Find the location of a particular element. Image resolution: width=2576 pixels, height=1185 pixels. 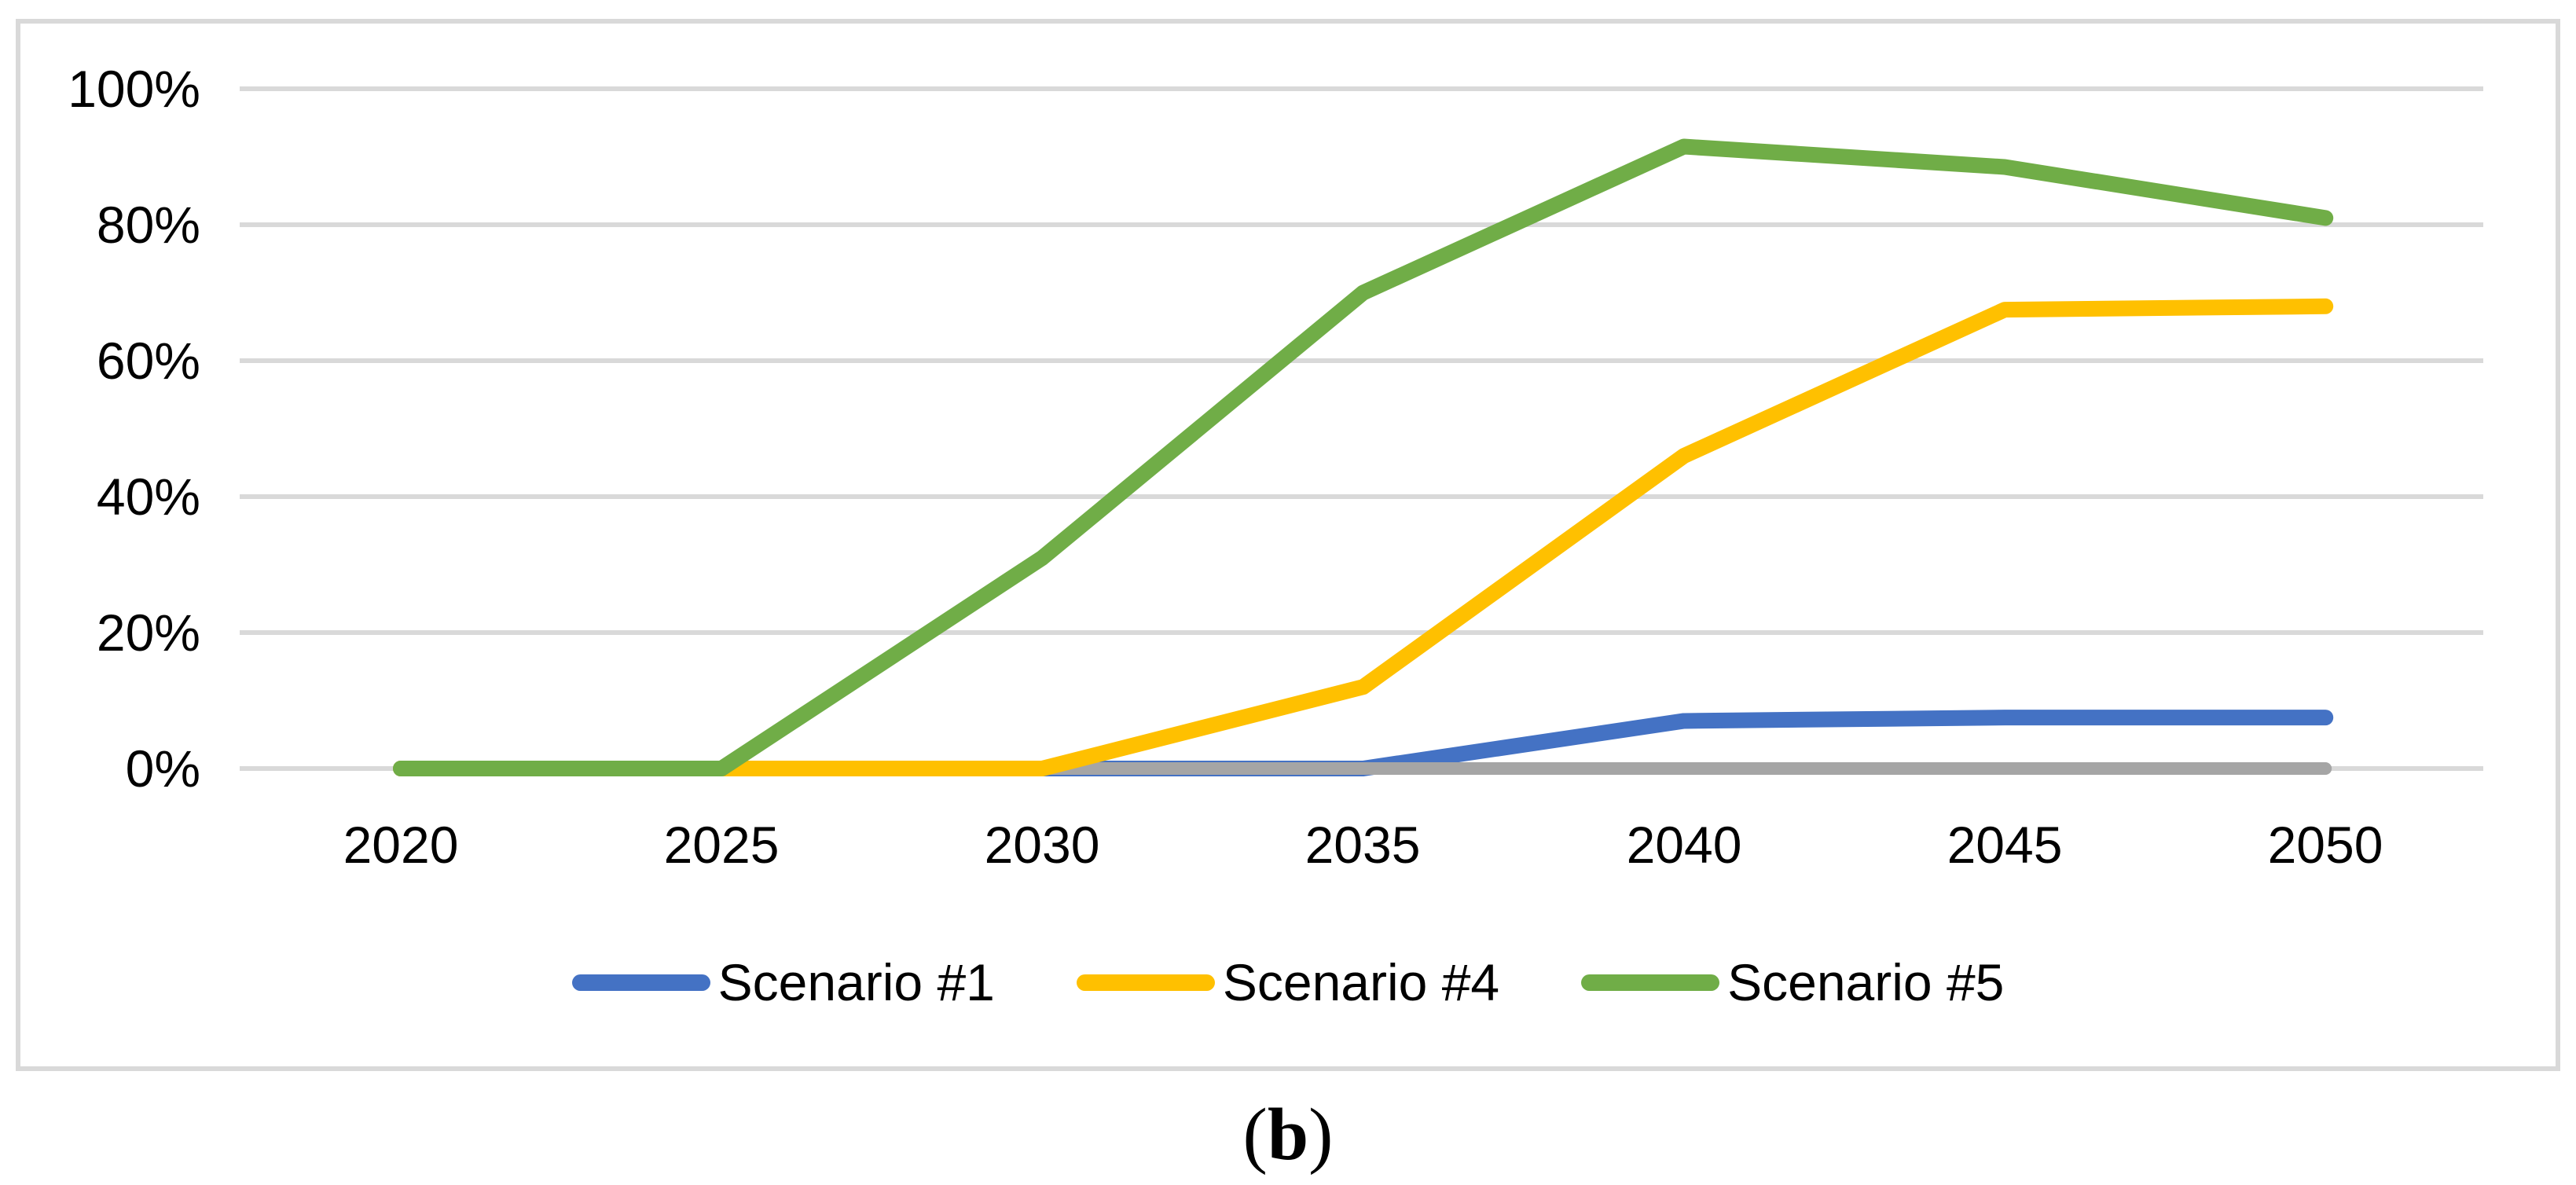

legend-swatch-scenario-4-icon is located at coordinates (1145, 983).